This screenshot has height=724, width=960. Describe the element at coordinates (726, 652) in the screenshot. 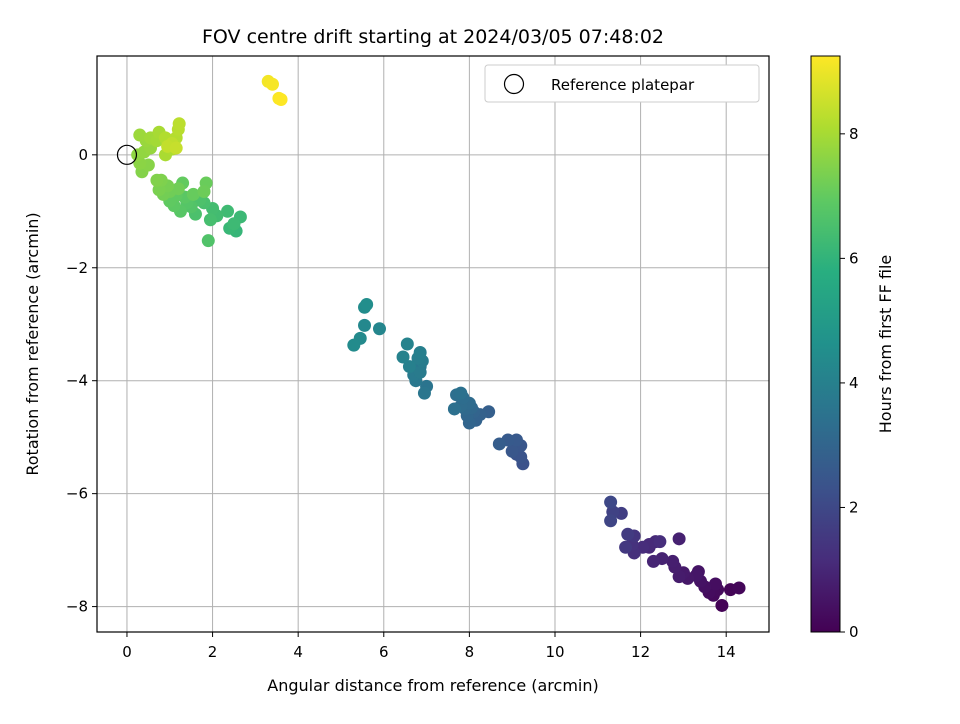

I see `x-tick-label: 14` at that location.